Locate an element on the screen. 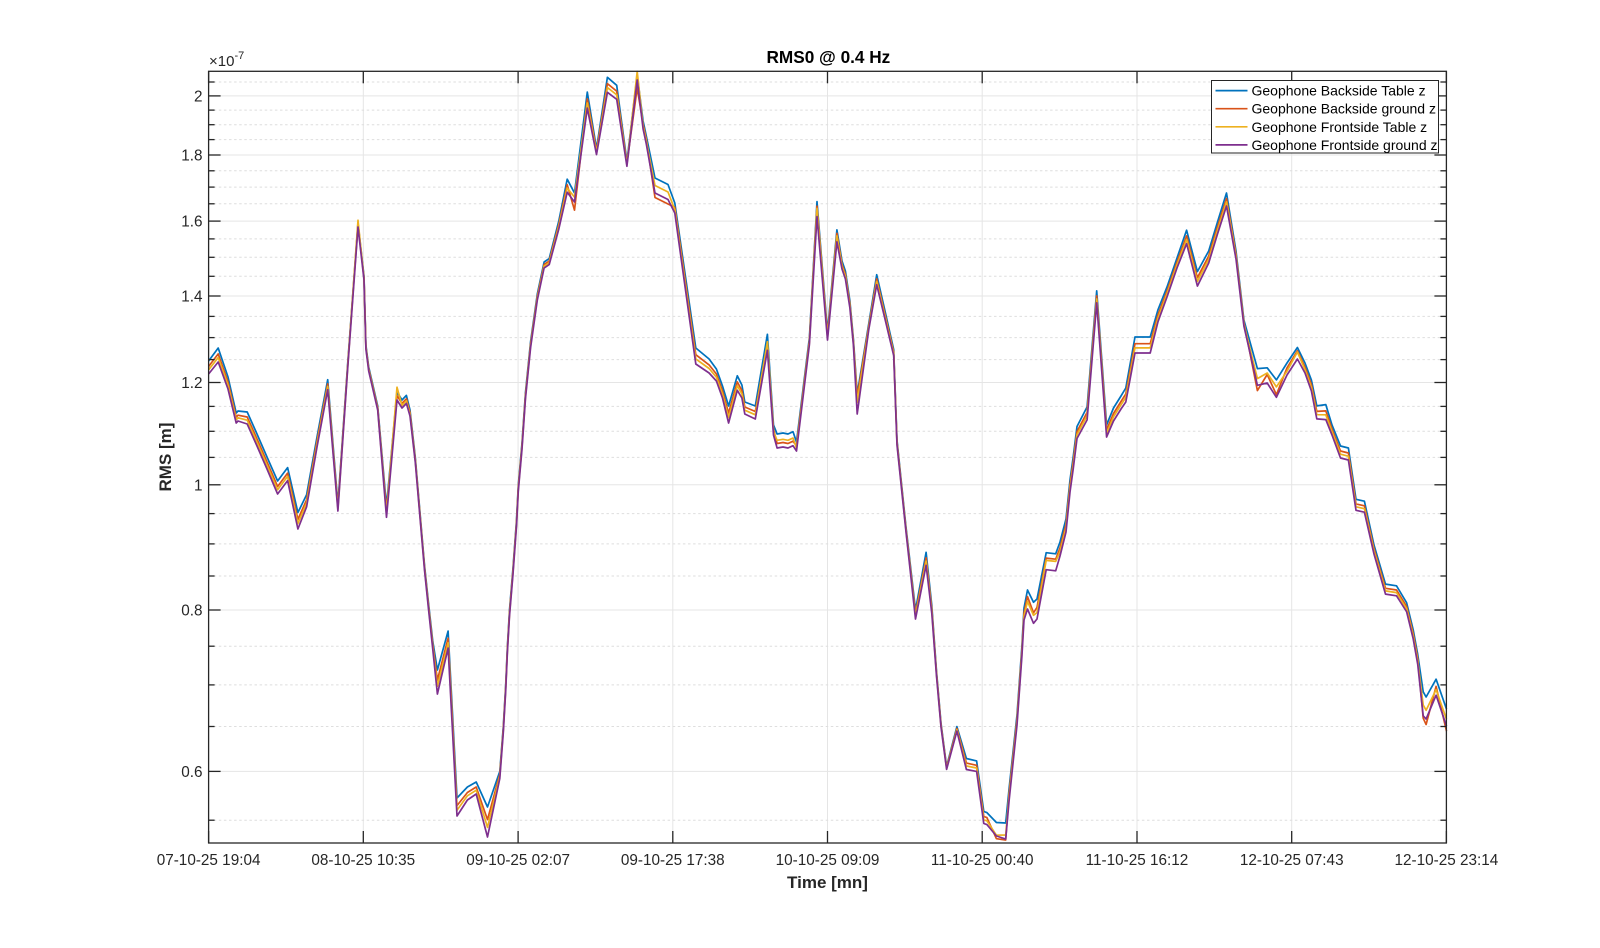  svg-text: 0.6 is located at coordinates (191, 772).